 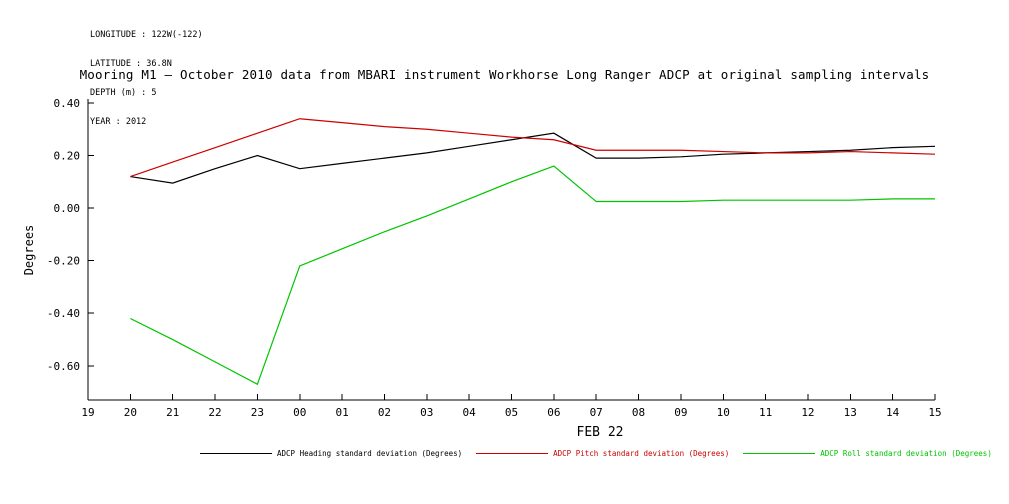 What do you see at coordinates (384, 412) in the screenshot?
I see `svg-text: 02` at bounding box center [384, 412].